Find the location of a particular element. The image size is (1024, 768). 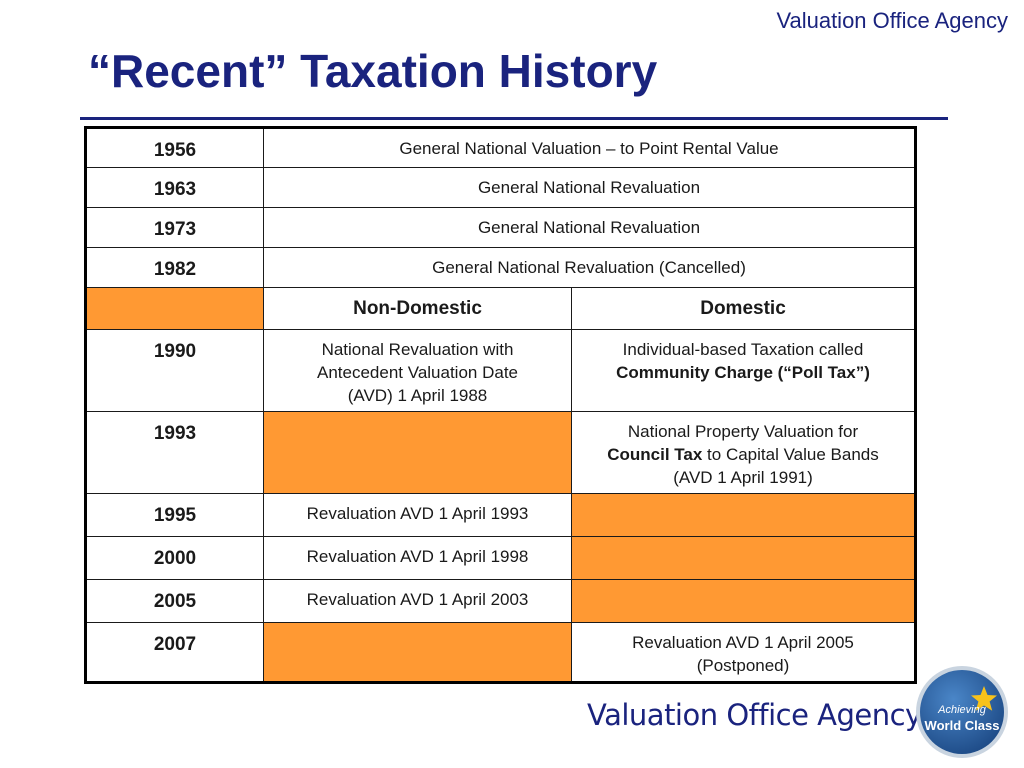

cell-line: Individual-based Taxation called is located at coordinates (743, 349).